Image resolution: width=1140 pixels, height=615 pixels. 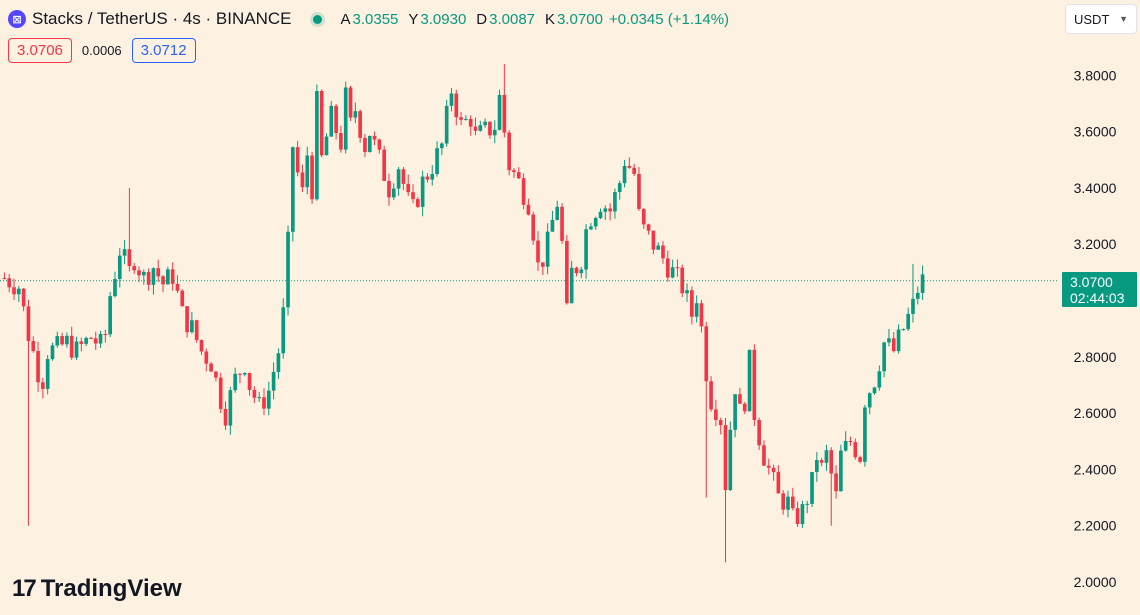 What do you see at coordinates (413, 19) in the screenshot?
I see `high-label: Y` at bounding box center [413, 19].